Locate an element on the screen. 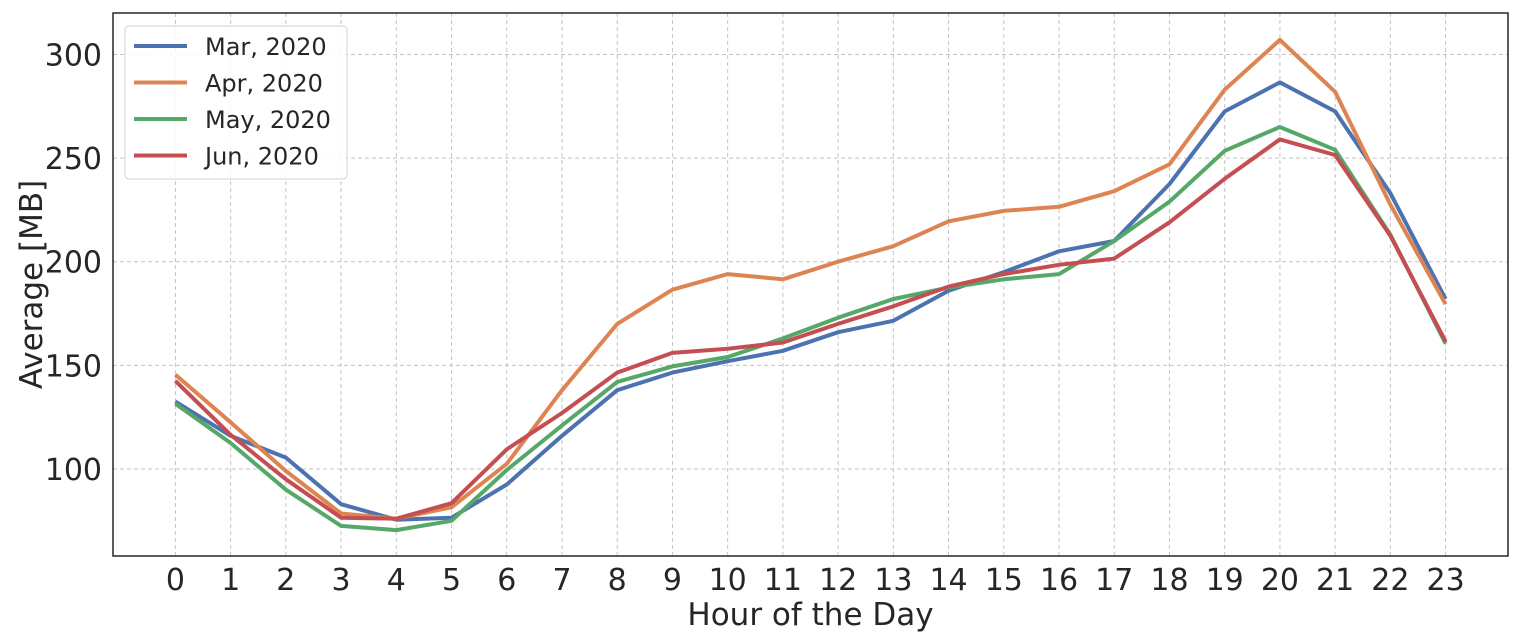  x-tick-label: 5 is located at coordinates (451, 580).